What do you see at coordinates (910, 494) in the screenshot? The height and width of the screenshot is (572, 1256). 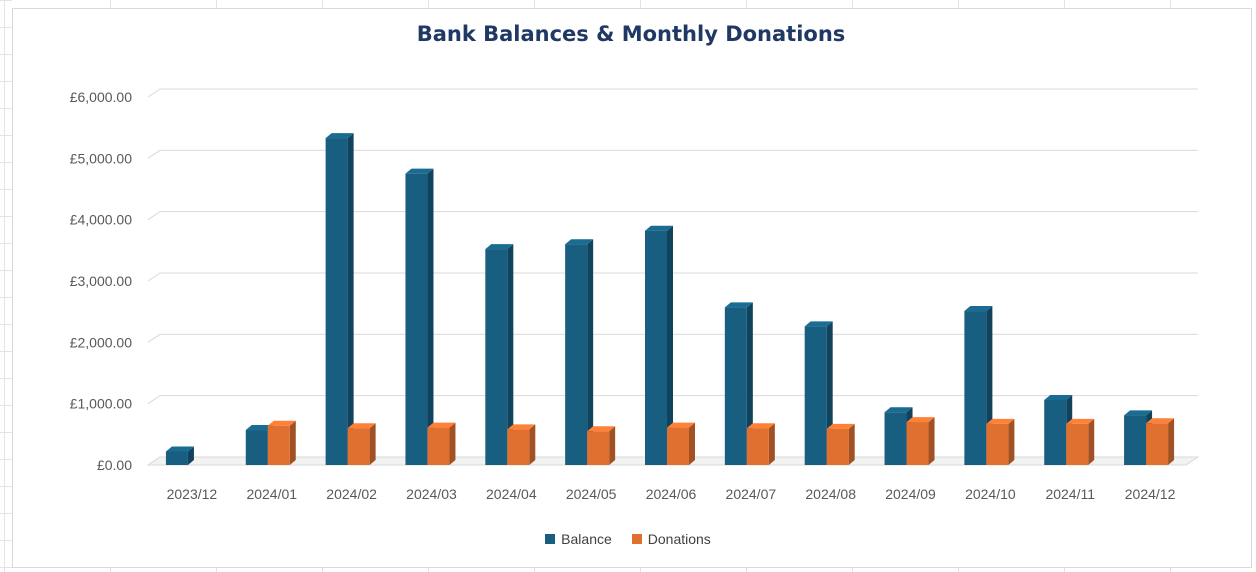 I see `x-tick-label: 2024/09` at bounding box center [910, 494].